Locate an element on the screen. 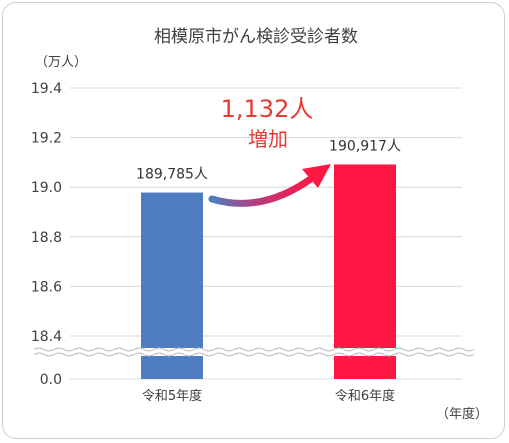  increase-arrow is located at coordinates (262, 190).